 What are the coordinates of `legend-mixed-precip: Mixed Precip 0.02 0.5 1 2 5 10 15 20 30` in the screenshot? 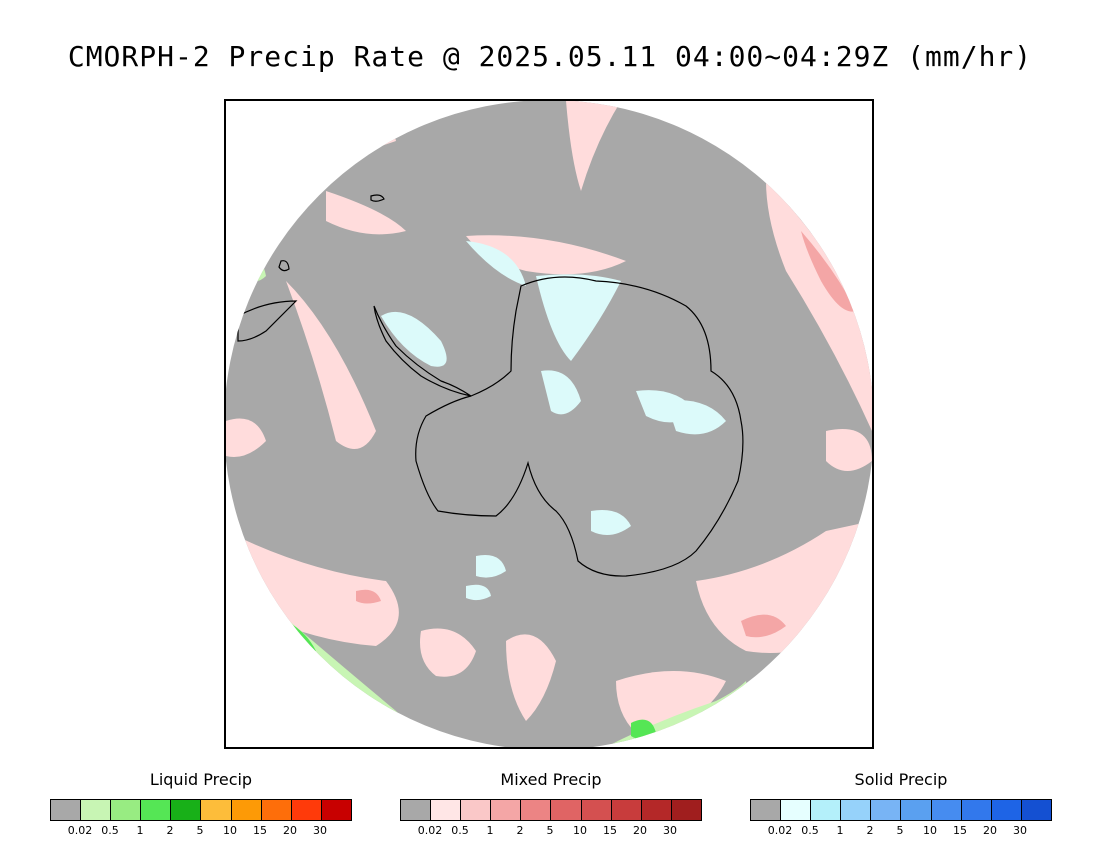 It's located at (551, 803).